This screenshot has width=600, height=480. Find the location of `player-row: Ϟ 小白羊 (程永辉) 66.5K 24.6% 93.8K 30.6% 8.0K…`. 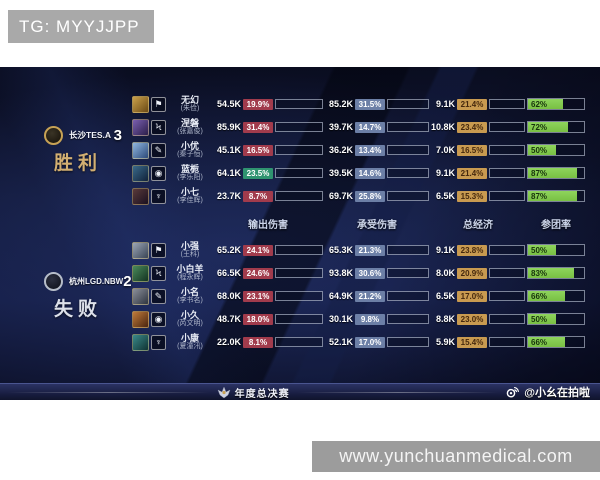

player-row: Ϟ 小白羊 (程永辉) 66.5K 24.6% 93.8K 30.6% 8.0K… is located at coordinates (366, 273).